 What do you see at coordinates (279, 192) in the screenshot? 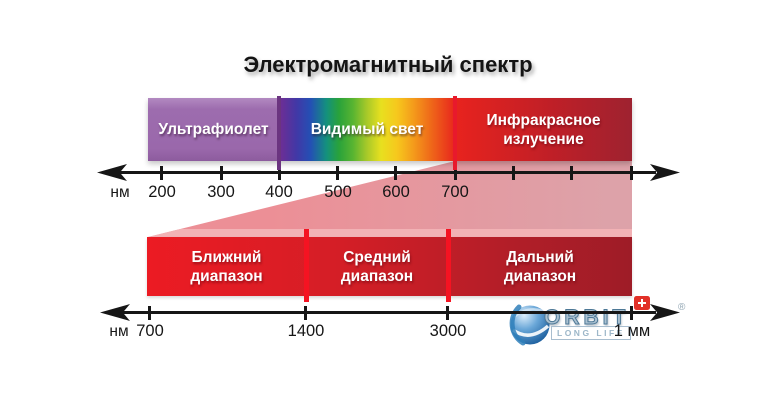
I see `axis-tick-label: 400` at bounding box center [279, 192].